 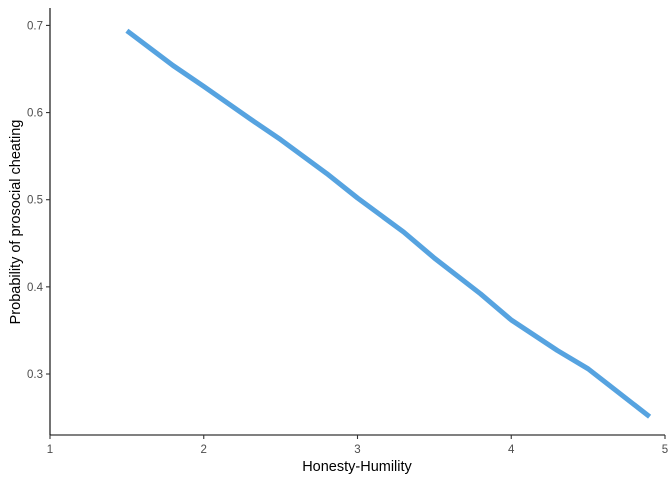 What do you see at coordinates (50, 450) in the screenshot?
I see `x-tick-label: 1` at bounding box center [50, 450].